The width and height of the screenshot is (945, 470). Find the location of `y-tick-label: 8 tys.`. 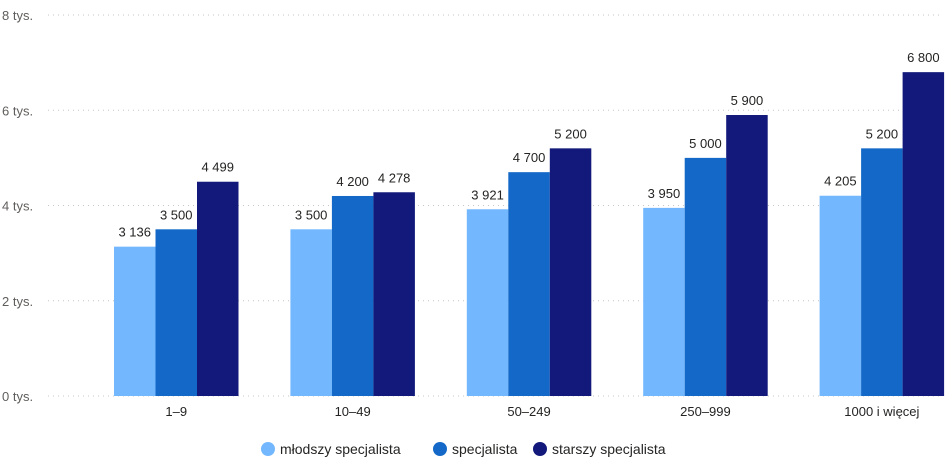

y-tick-label: 8 tys. is located at coordinates (17, 15).